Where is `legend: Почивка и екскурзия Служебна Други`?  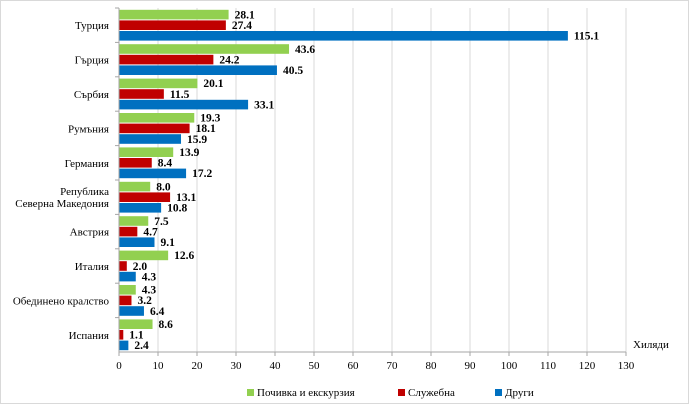 legend: Почивка и екскурзия Служебна Други is located at coordinates (390, 393).